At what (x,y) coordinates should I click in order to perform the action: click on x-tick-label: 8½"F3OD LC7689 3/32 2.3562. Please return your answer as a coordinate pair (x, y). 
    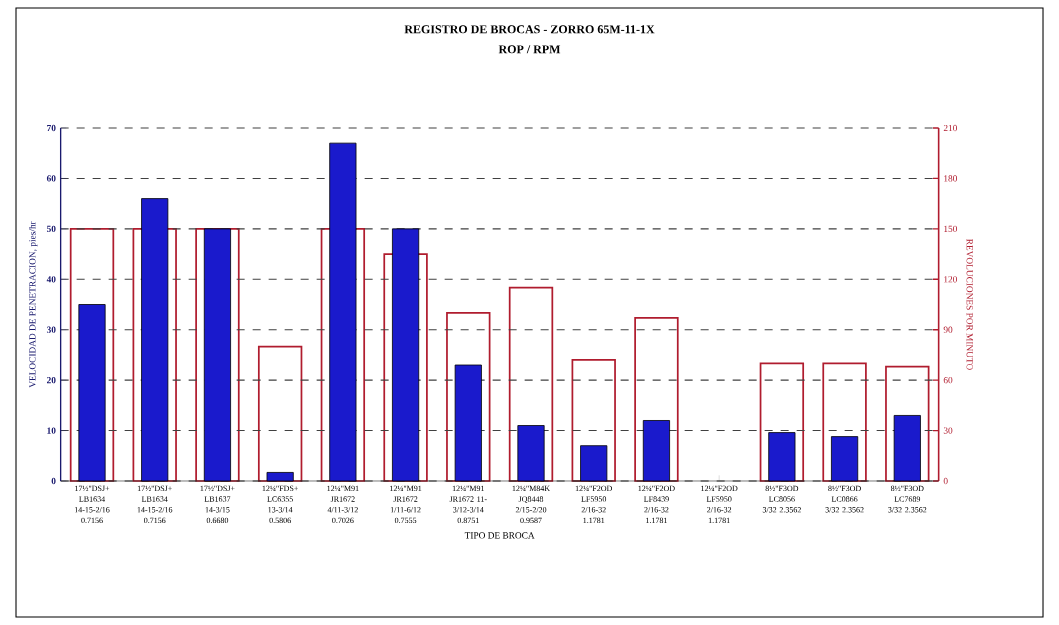
    Looking at the image, I should click on (907, 499).